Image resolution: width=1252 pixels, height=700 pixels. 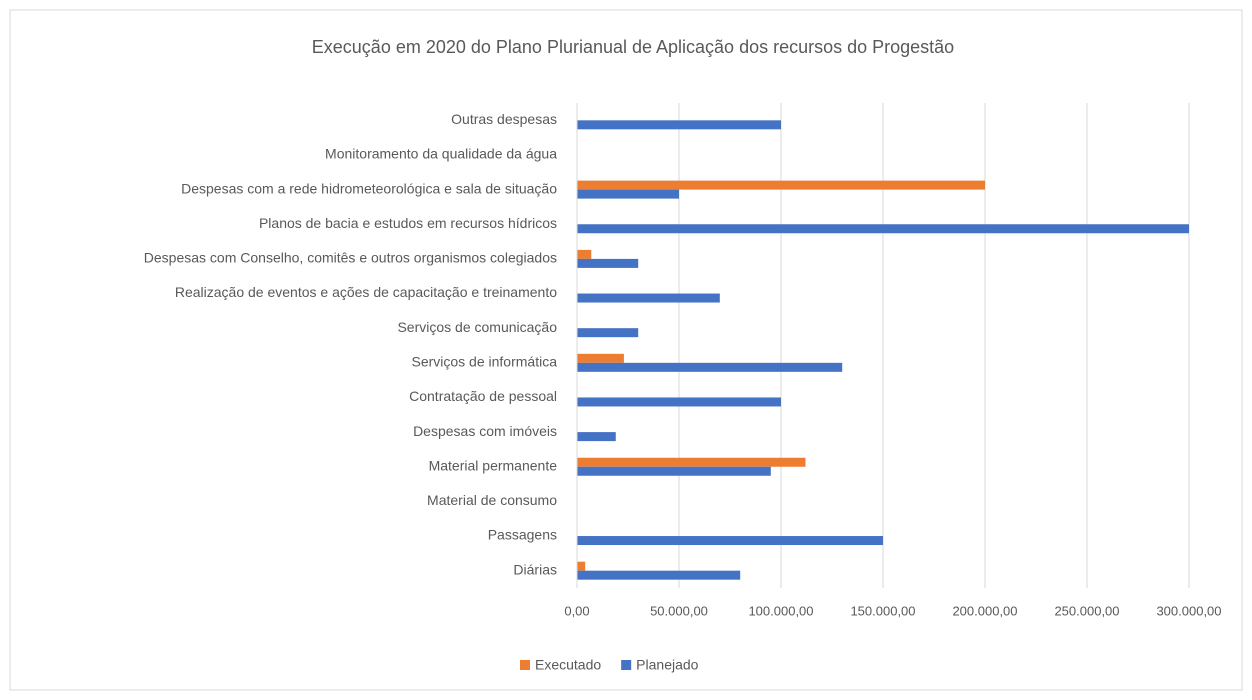 What do you see at coordinates (483, 396) in the screenshot?
I see `y-tick-label: Contratação de pessoal` at bounding box center [483, 396].